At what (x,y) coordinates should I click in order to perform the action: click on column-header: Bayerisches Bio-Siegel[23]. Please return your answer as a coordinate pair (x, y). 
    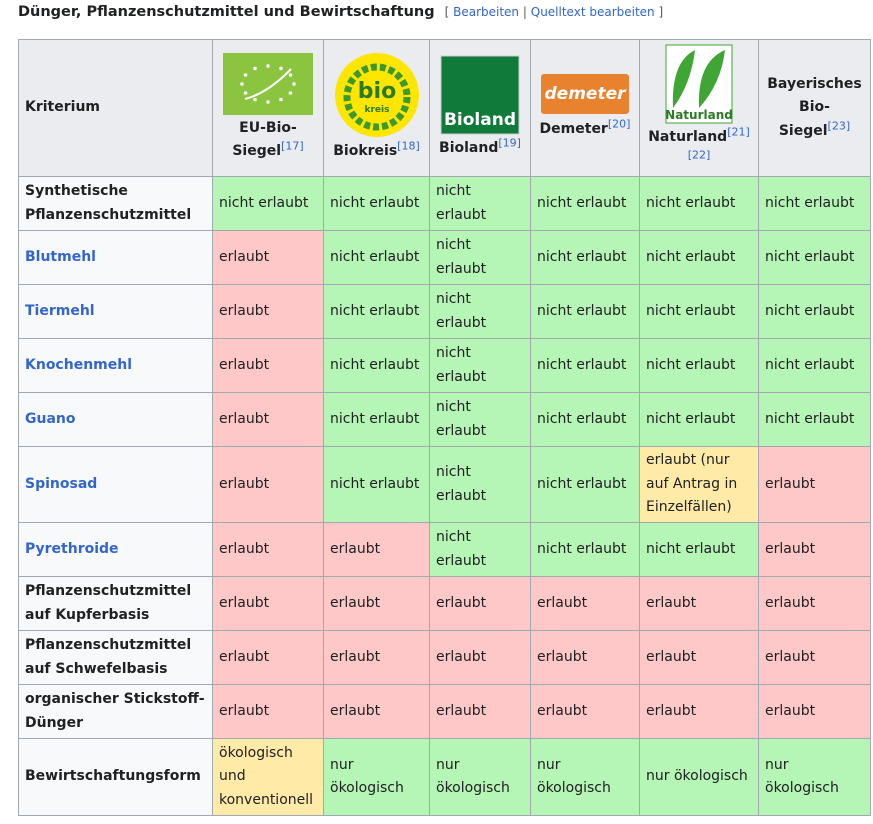
    Looking at the image, I should click on (814, 108).